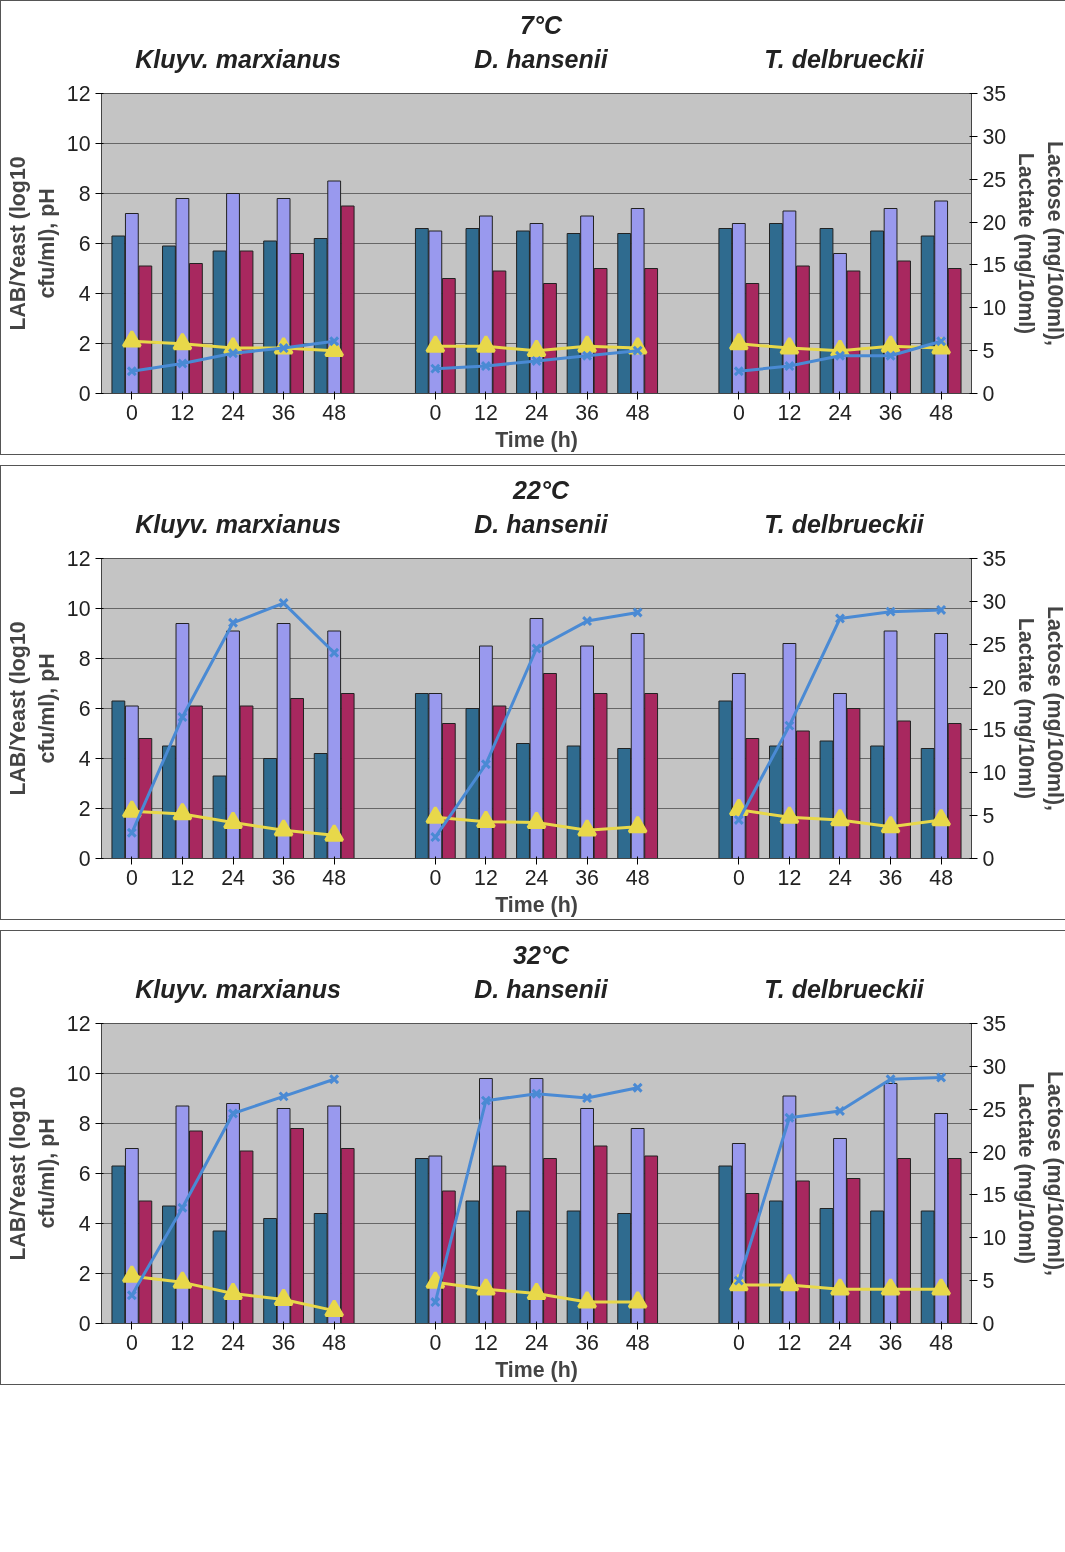 The width and height of the screenshot is (1065, 1552). I want to click on chart-title: 7°C, so click(541, 25).